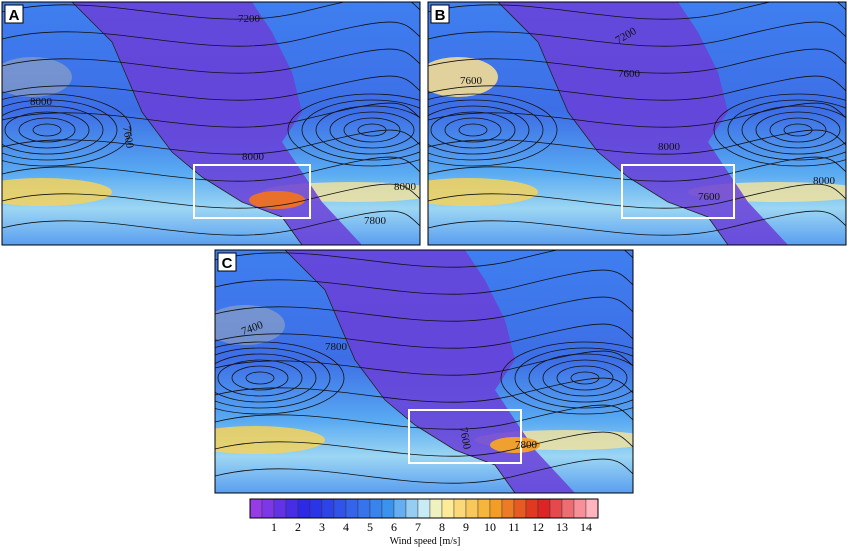 The height and width of the screenshot is (551, 850). What do you see at coordinates (274, 527) in the screenshot?
I see `colorbar-tick-label: 1` at bounding box center [274, 527].